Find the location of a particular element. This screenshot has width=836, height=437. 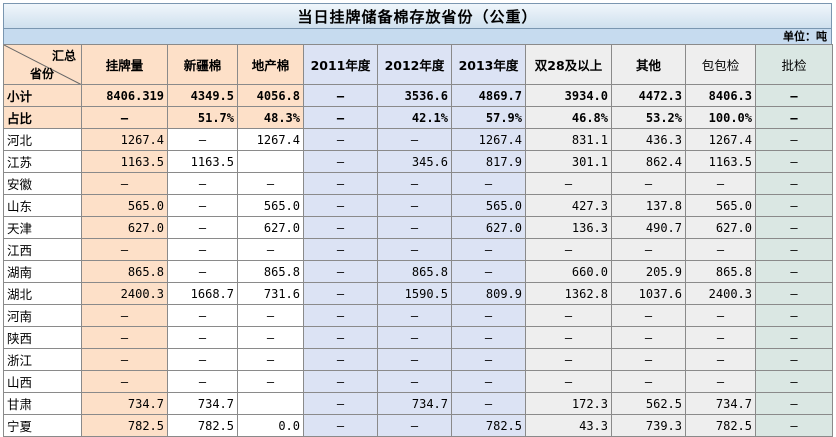

province-cell: 湖南 is located at coordinates (42, 271).